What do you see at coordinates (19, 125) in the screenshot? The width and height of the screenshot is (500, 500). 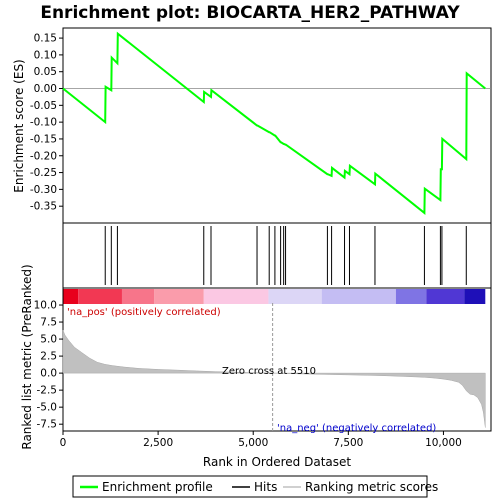 I see `es-y-axis-label: Enrichment score (ES)` at bounding box center [19, 125].